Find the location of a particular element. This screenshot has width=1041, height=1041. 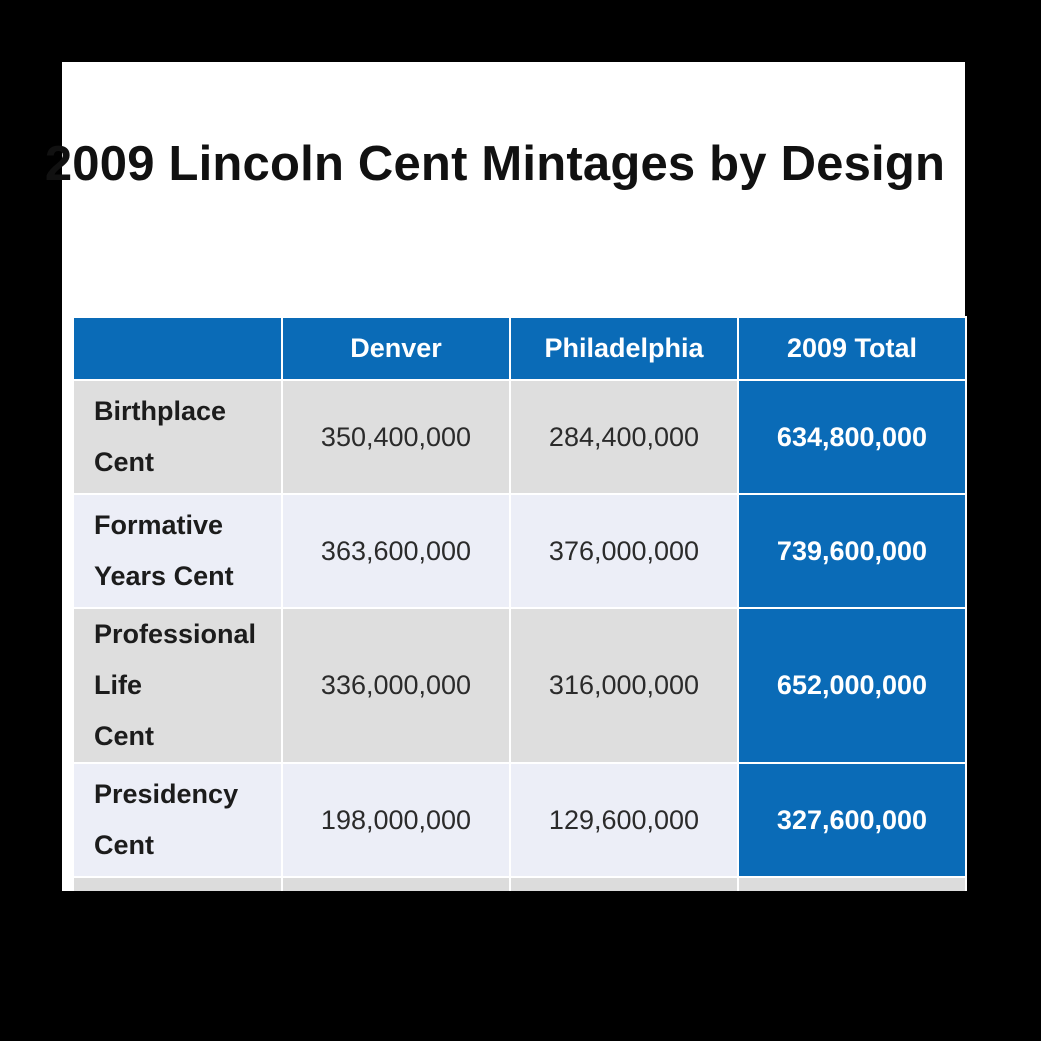

chart-title-text: 2009 Lincoln Cent Mintages by Design is located at coordinates (495, 164).